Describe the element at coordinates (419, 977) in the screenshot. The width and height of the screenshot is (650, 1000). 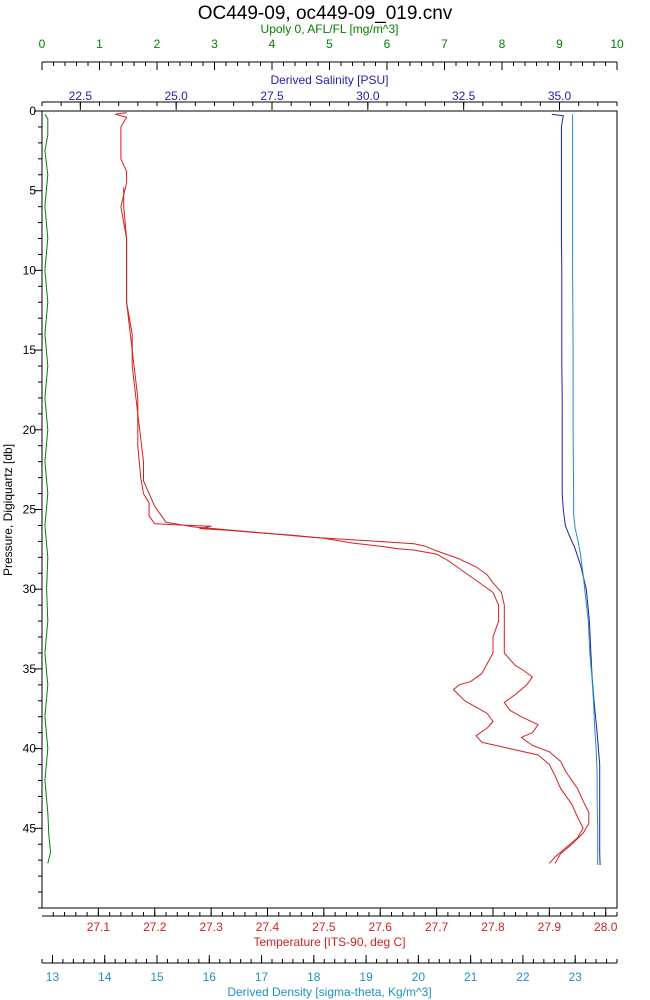
I see `tick-label-density: 20` at that location.